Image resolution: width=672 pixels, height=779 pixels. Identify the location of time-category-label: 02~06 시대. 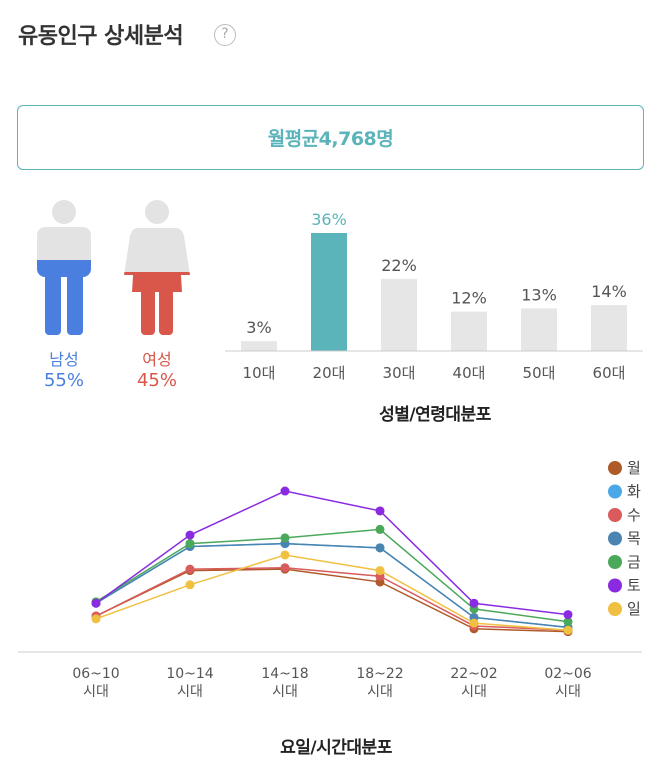
(567, 683).